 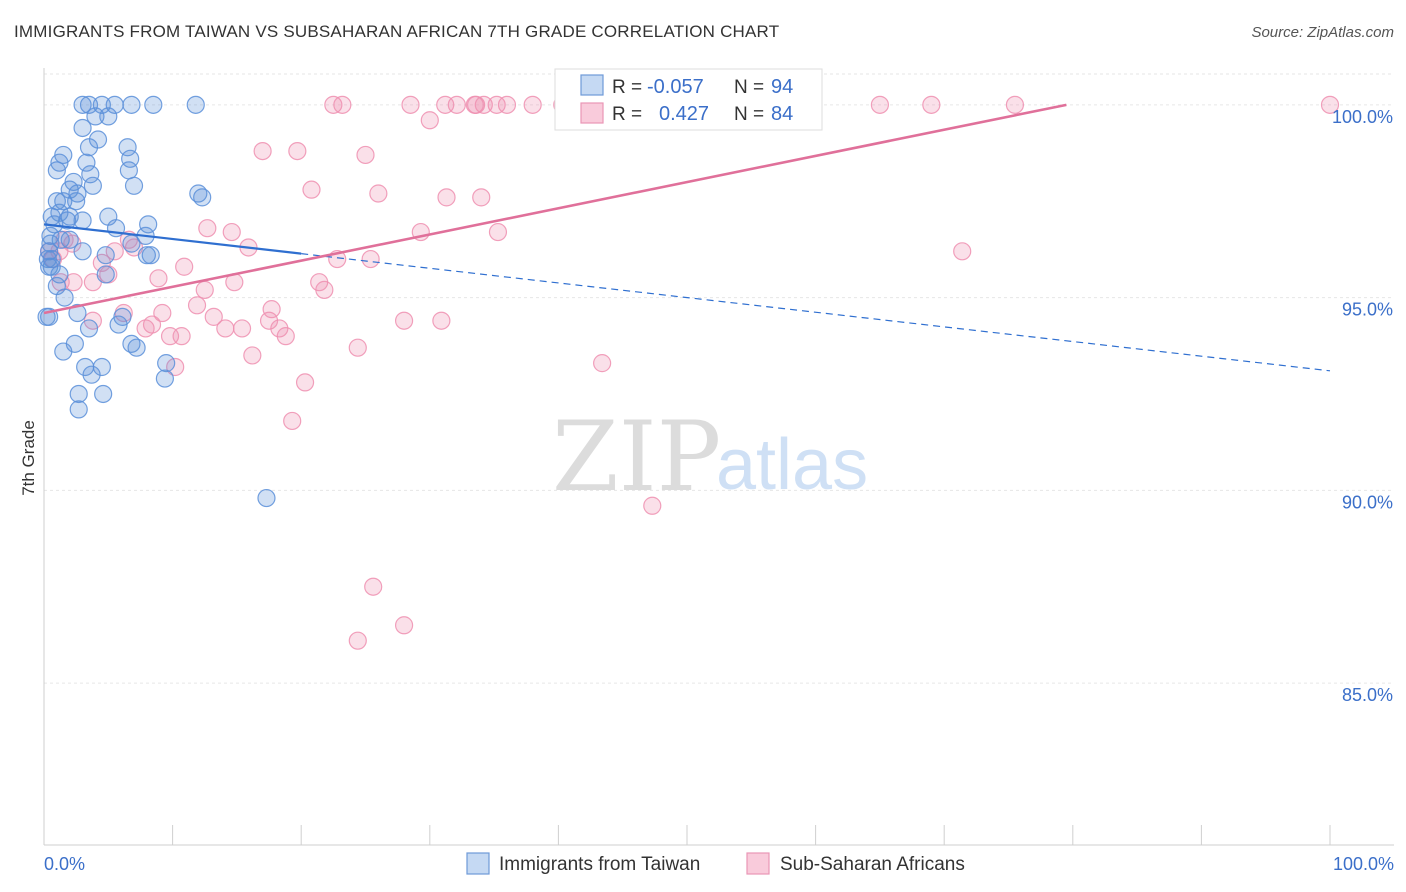 I want to click on watermark-atlas: atlas, so click(x=792, y=465).